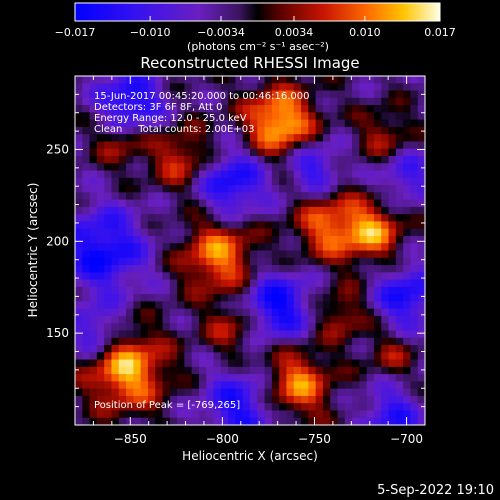  What do you see at coordinates (249, 63) in the screenshot?
I see `chart-title: Reconstructed RHESSI Image` at bounding box center [249, 63].